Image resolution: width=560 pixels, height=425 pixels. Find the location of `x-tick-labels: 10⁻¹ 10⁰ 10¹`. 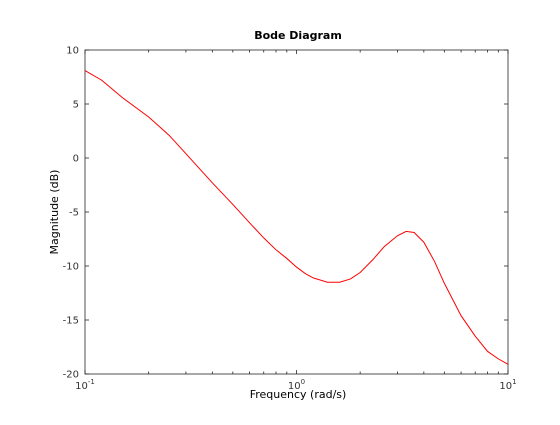

x-tick-labels: 10⁻¹ 10⁰ 10¹ is located at coordinates (295, 385).